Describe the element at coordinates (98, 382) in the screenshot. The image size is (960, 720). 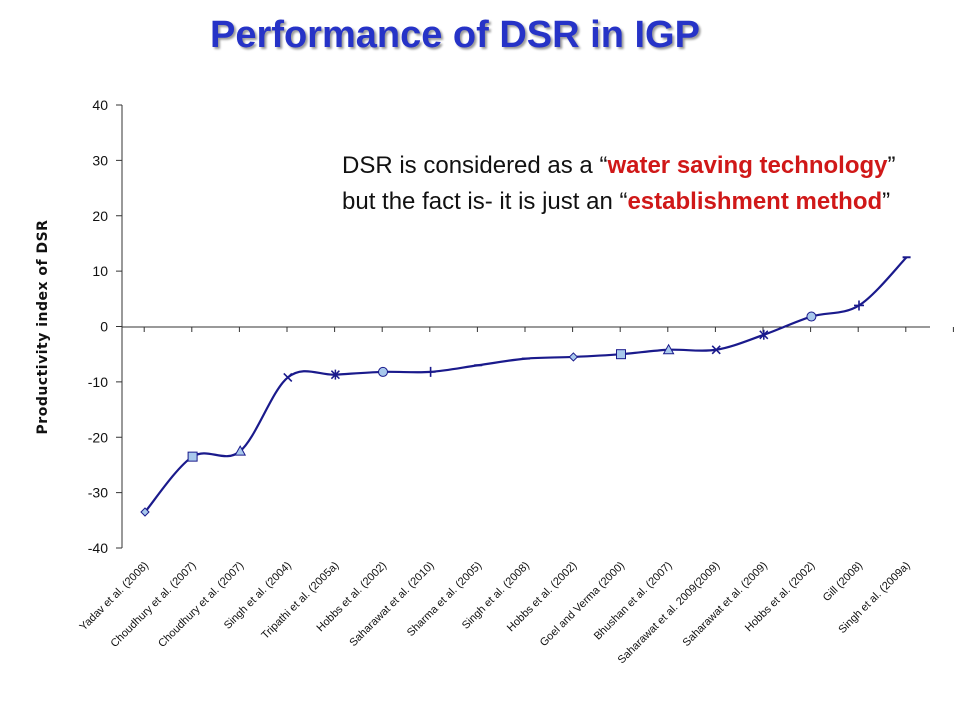
I see `y-tick-label: -10` at that location.